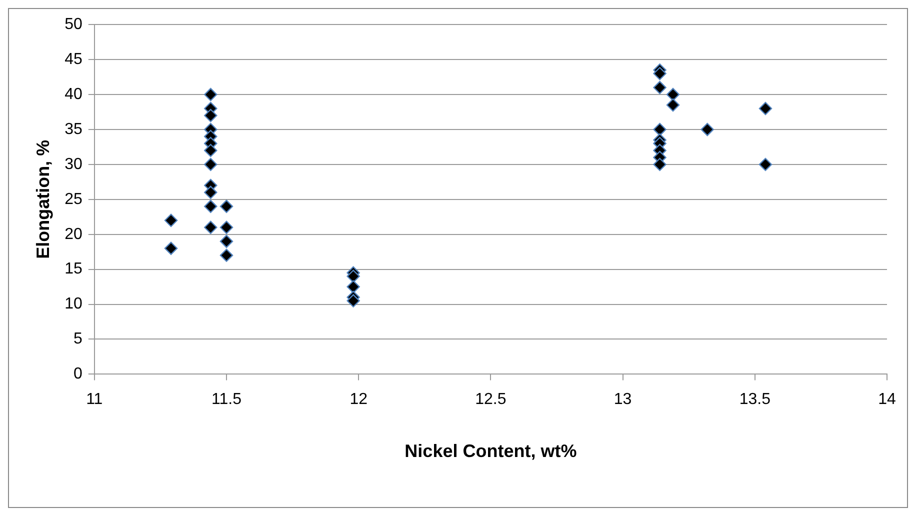  Describe the element at coordinates (77, 374) in the screenshot. I see `y-tick-label: 0` at that location.